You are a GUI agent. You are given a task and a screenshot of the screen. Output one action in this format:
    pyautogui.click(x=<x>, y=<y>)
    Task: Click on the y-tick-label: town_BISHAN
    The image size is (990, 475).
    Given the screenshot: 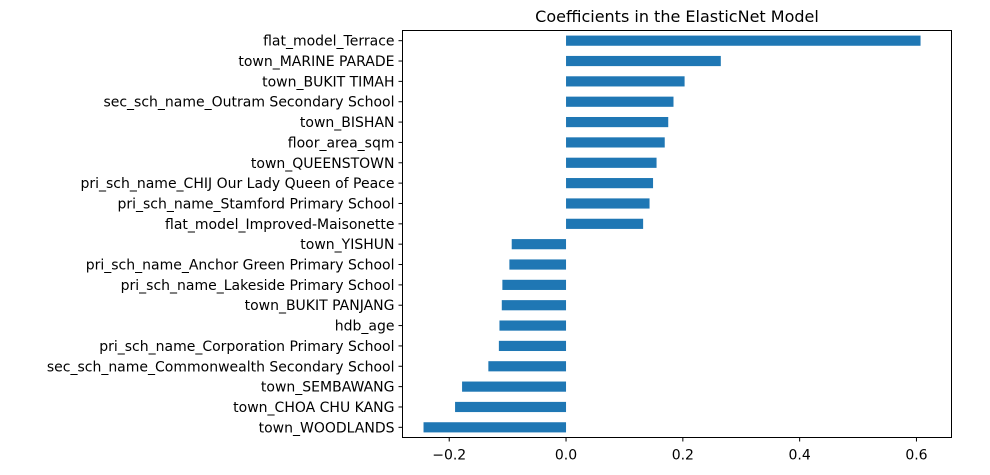 What is the action you would take?
    pyautogui.click(x=347, y=123)
    